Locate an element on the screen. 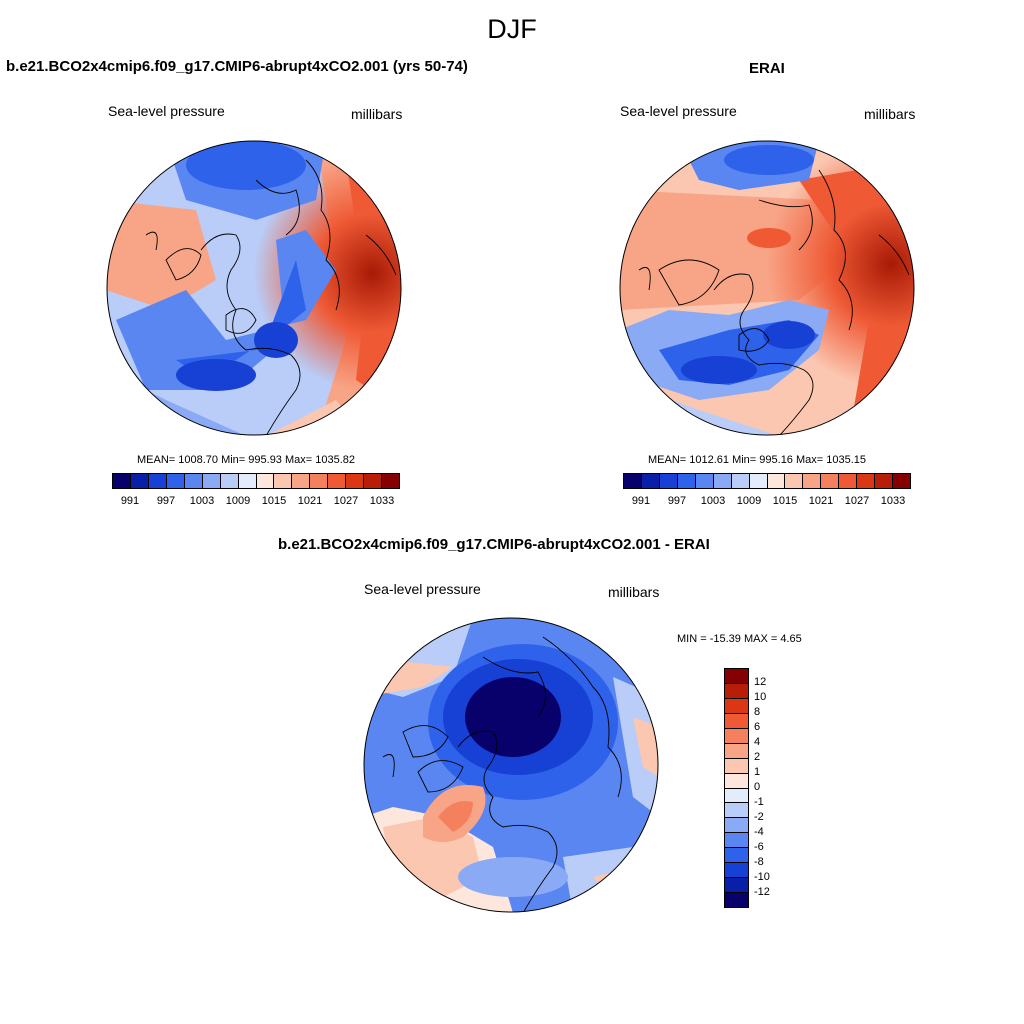 The width and height of the screenshot is (1024, 1024). panel-3-colorbar-tick-label: -8 is located at coordinates (759, 862).